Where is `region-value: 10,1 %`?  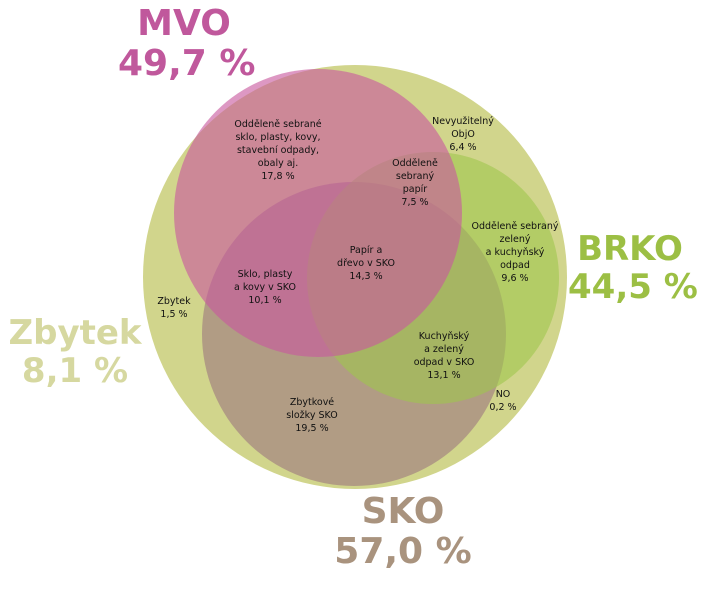
region-value: 10,1 % is located at coordinates (265, 300).